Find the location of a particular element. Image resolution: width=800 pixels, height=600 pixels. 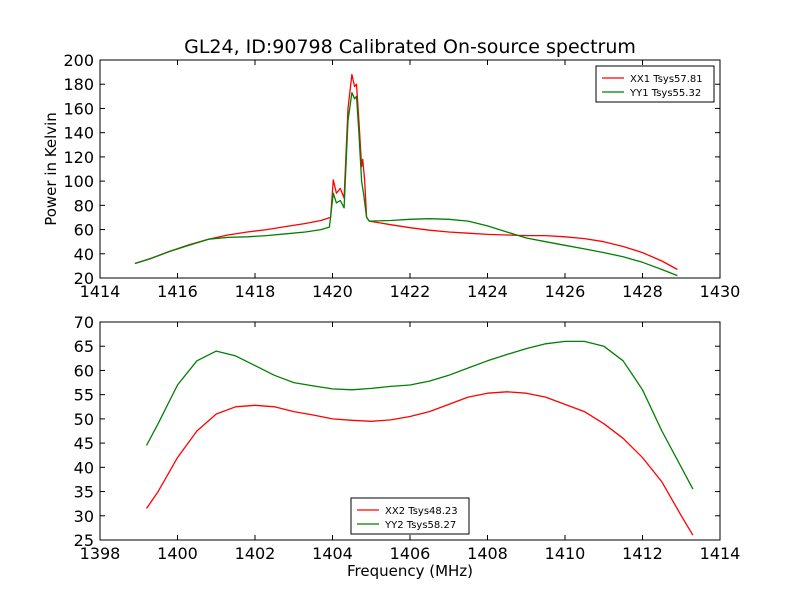

y-tick-label: 140 is located at coordinates (78, 133).